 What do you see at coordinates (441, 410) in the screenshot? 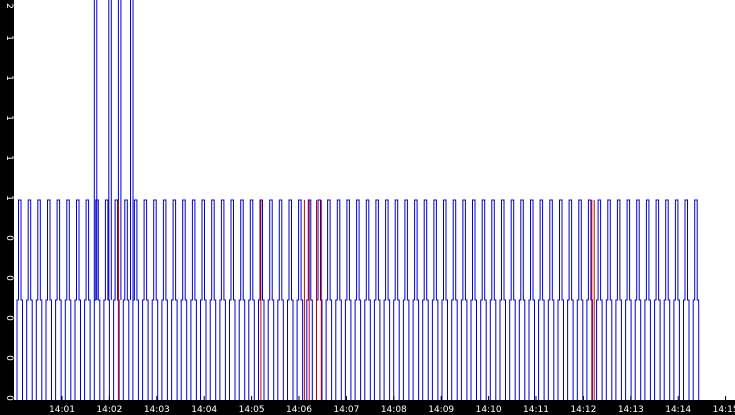
I see `x-tick-label: 14:09` at bounding box center [441, 410].